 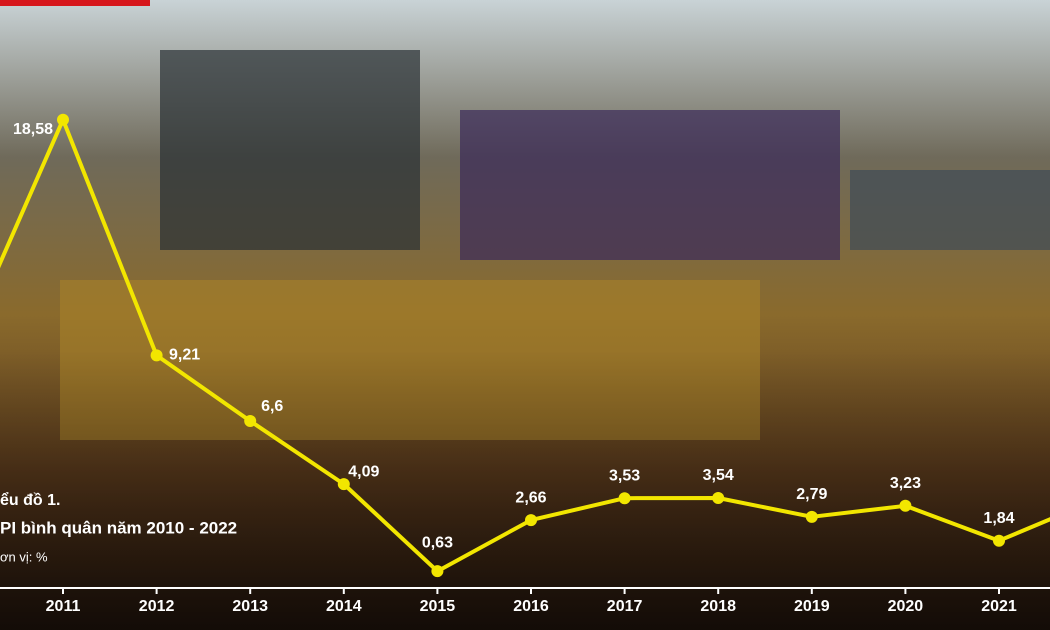 I want to click on x-tick-label: 2013, so click(x=250, y=606).